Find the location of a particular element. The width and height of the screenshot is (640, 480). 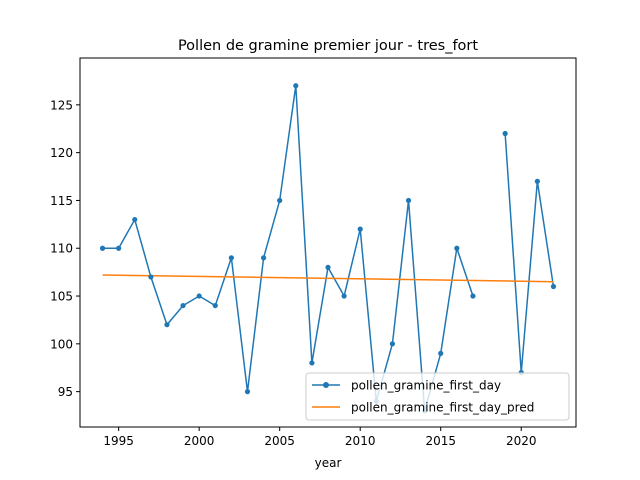

x-axis-label: year is located at coordinates (328, 463).